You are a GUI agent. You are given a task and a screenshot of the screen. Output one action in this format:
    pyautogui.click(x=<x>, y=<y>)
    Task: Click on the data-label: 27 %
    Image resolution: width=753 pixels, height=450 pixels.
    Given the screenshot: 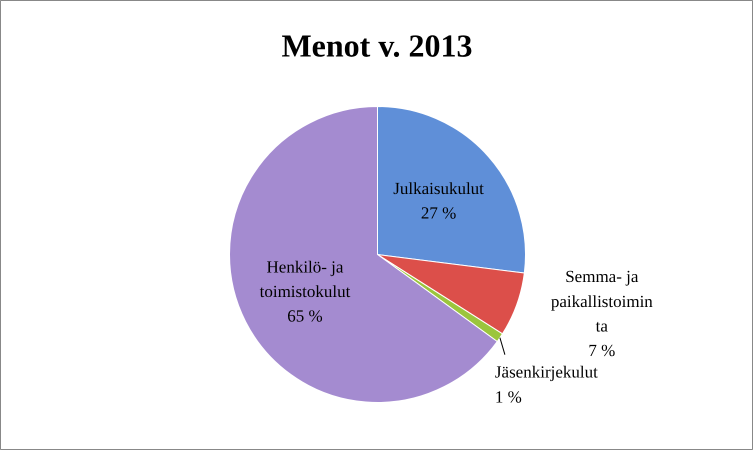 What is the action you would take?
    pyautogui.click(x=438, y=213)
    